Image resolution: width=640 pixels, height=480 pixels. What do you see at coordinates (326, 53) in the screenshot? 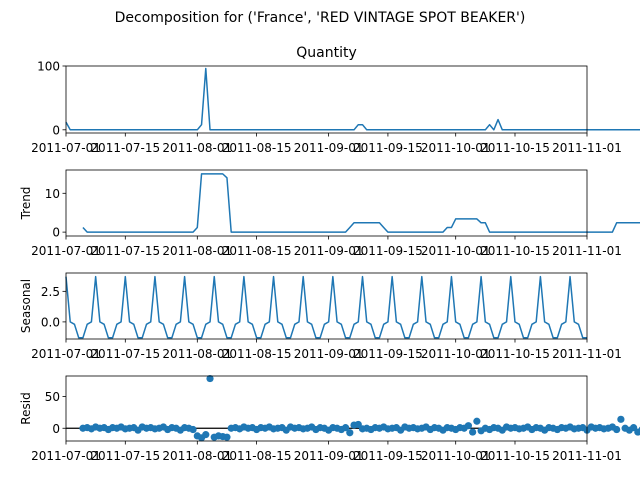
I see `panel-1-title: Quantity` at bounding box center [326, 53].